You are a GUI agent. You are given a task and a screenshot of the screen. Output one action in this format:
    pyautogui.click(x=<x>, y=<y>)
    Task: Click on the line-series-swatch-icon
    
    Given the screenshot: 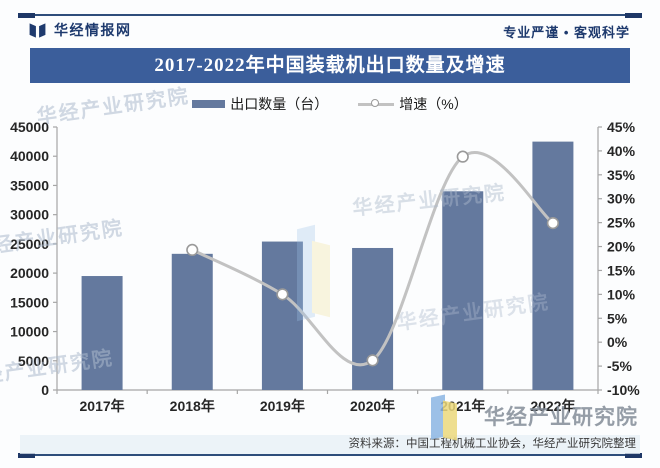 What is the action you would take?
    pyautogui.click(x=376, y=102)
    